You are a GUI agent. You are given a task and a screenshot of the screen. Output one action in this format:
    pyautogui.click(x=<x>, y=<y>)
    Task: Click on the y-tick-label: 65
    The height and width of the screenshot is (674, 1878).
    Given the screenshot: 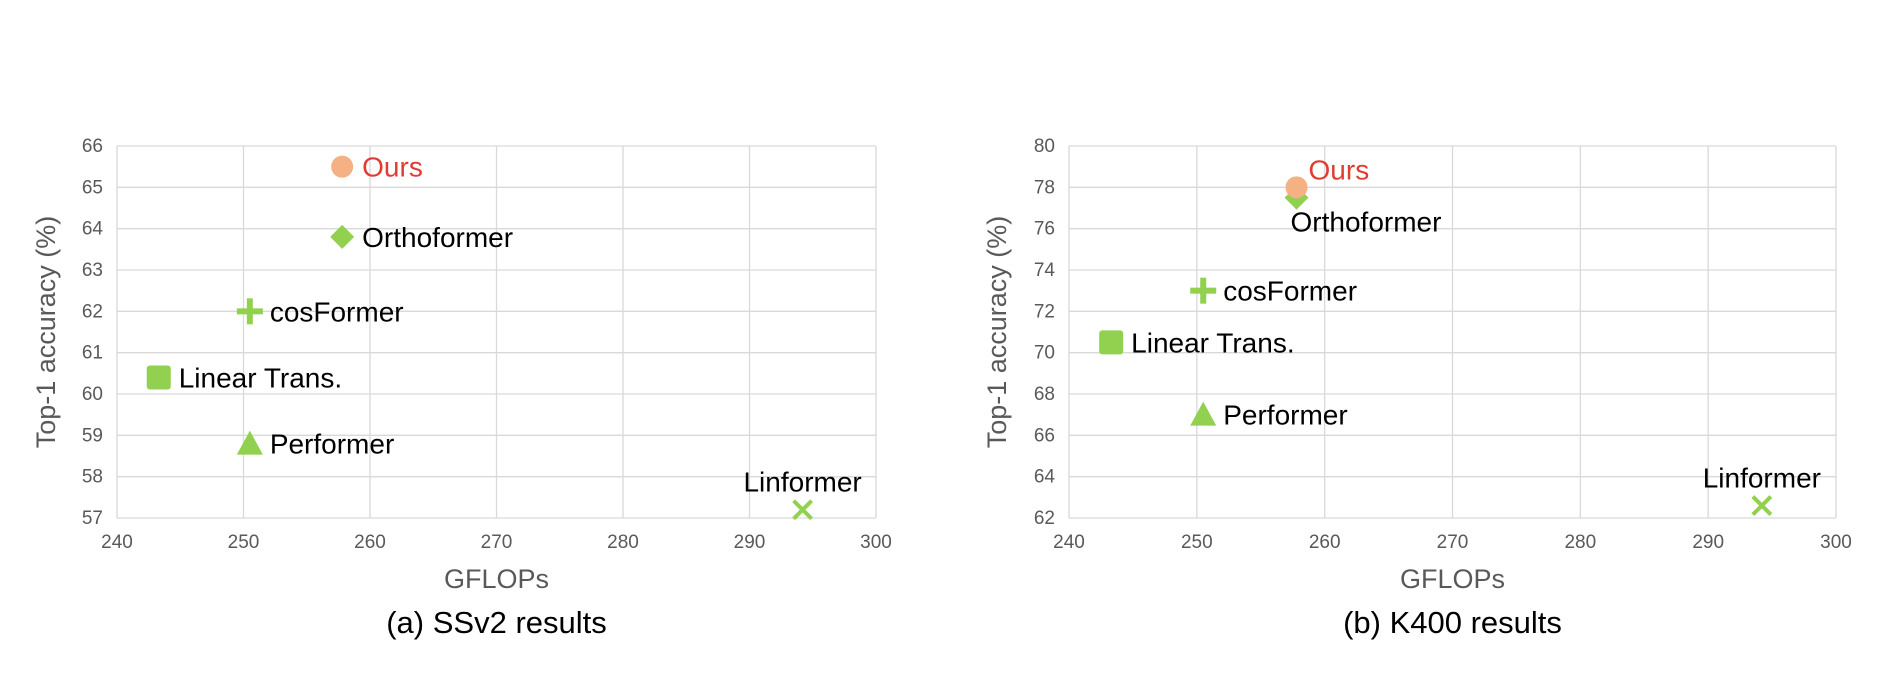 What is the action you would take?
    pyautogui.click(x=92, y=187)
    